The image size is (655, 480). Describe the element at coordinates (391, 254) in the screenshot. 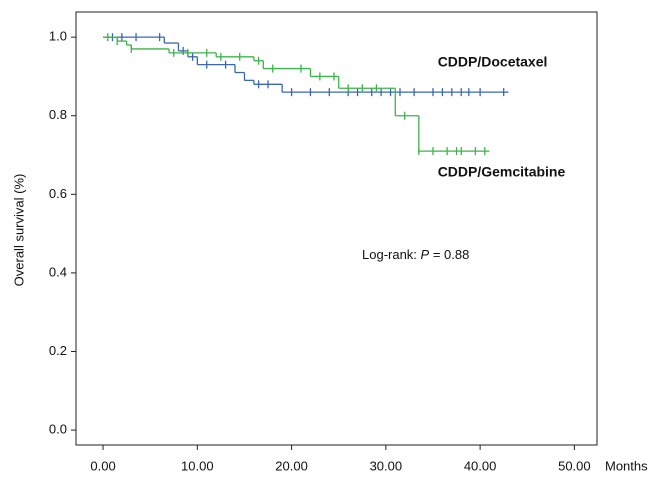

I see `log-rank-prefix: Log-rank:` at that location.